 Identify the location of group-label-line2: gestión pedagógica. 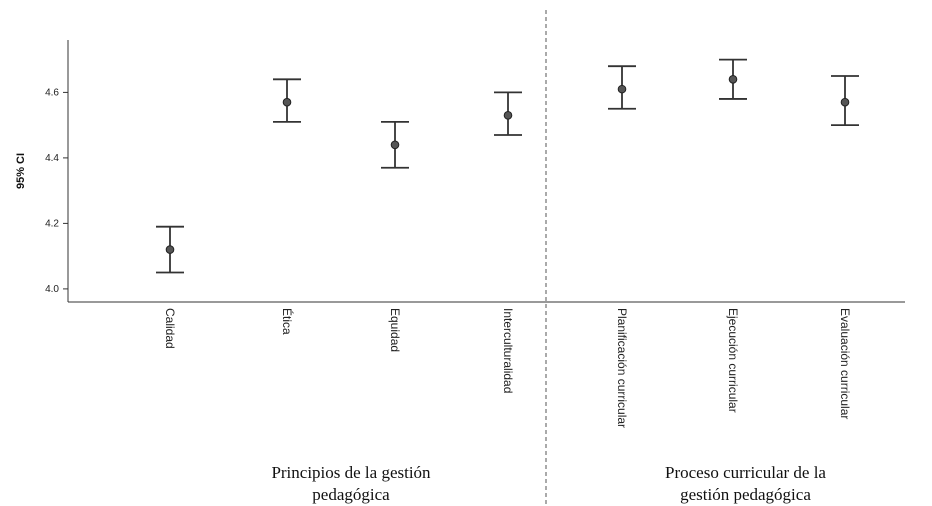
(745, 494).